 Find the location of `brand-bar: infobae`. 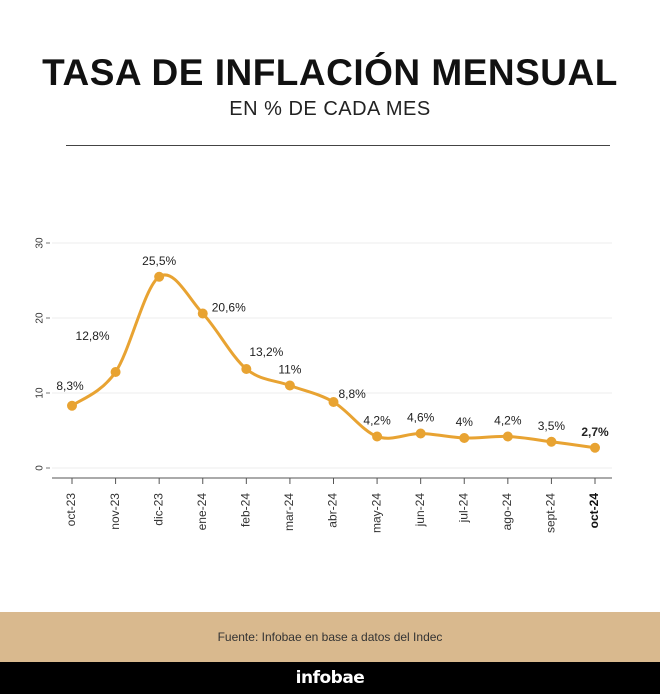

brand-bar: infobae is located at coordinates (330, 678).